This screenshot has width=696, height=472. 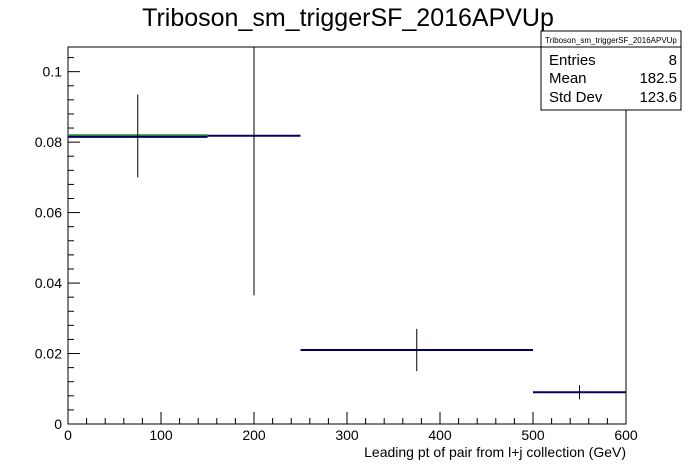 What do you see at coordinates (161, 435) in the screenshot?
I see `x-tick-label: 100` at bounding box center [161, 435].